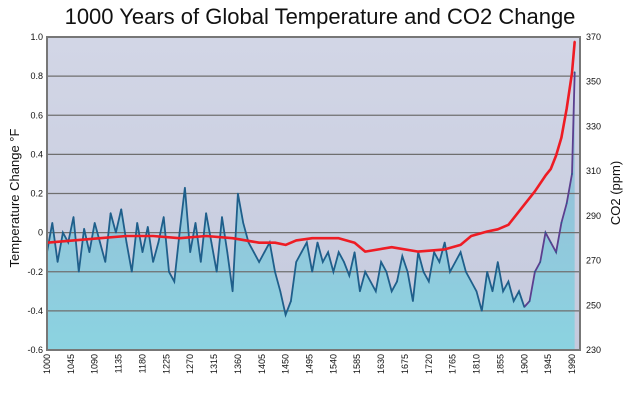 The height and width of the screenshot is (416, 640). Describe the element at coordinates (71, 364) in the screenshot. I see `x-tick-label: 1045` at that location.